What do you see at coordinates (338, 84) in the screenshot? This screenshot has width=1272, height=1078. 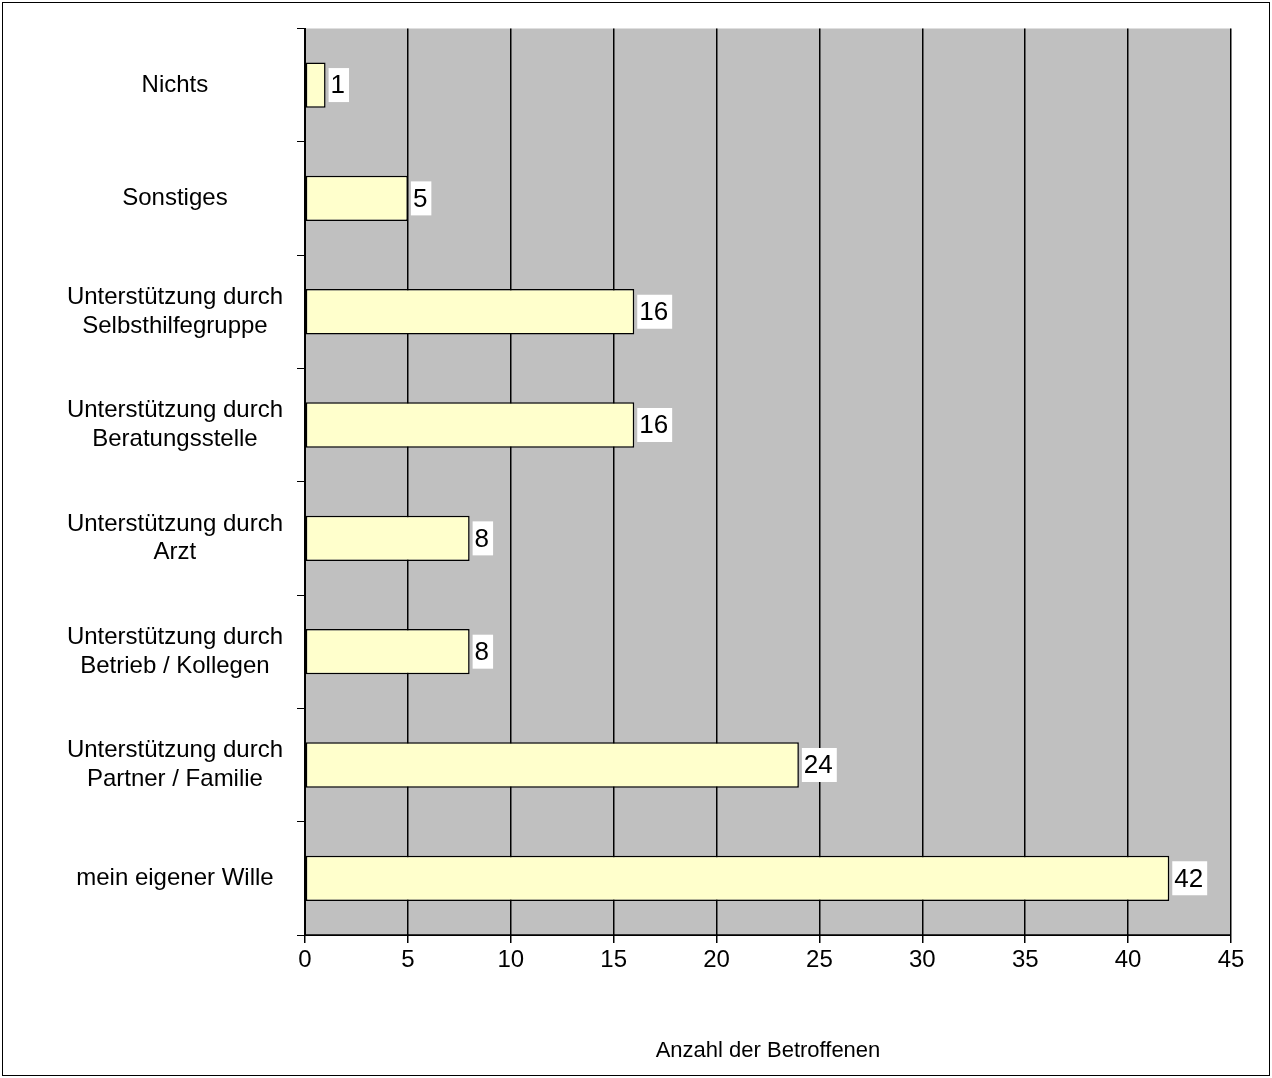 I see `data-label: 1` at bounding box center [338, 84].